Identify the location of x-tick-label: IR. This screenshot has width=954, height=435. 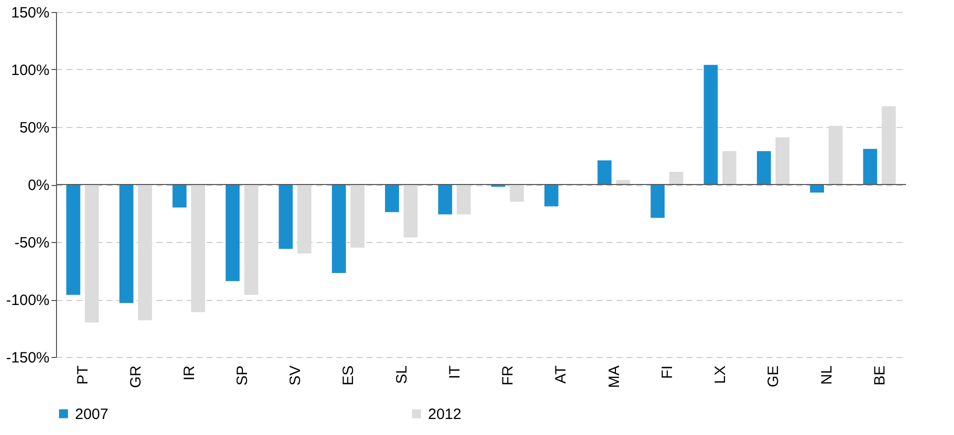
(189, 372).